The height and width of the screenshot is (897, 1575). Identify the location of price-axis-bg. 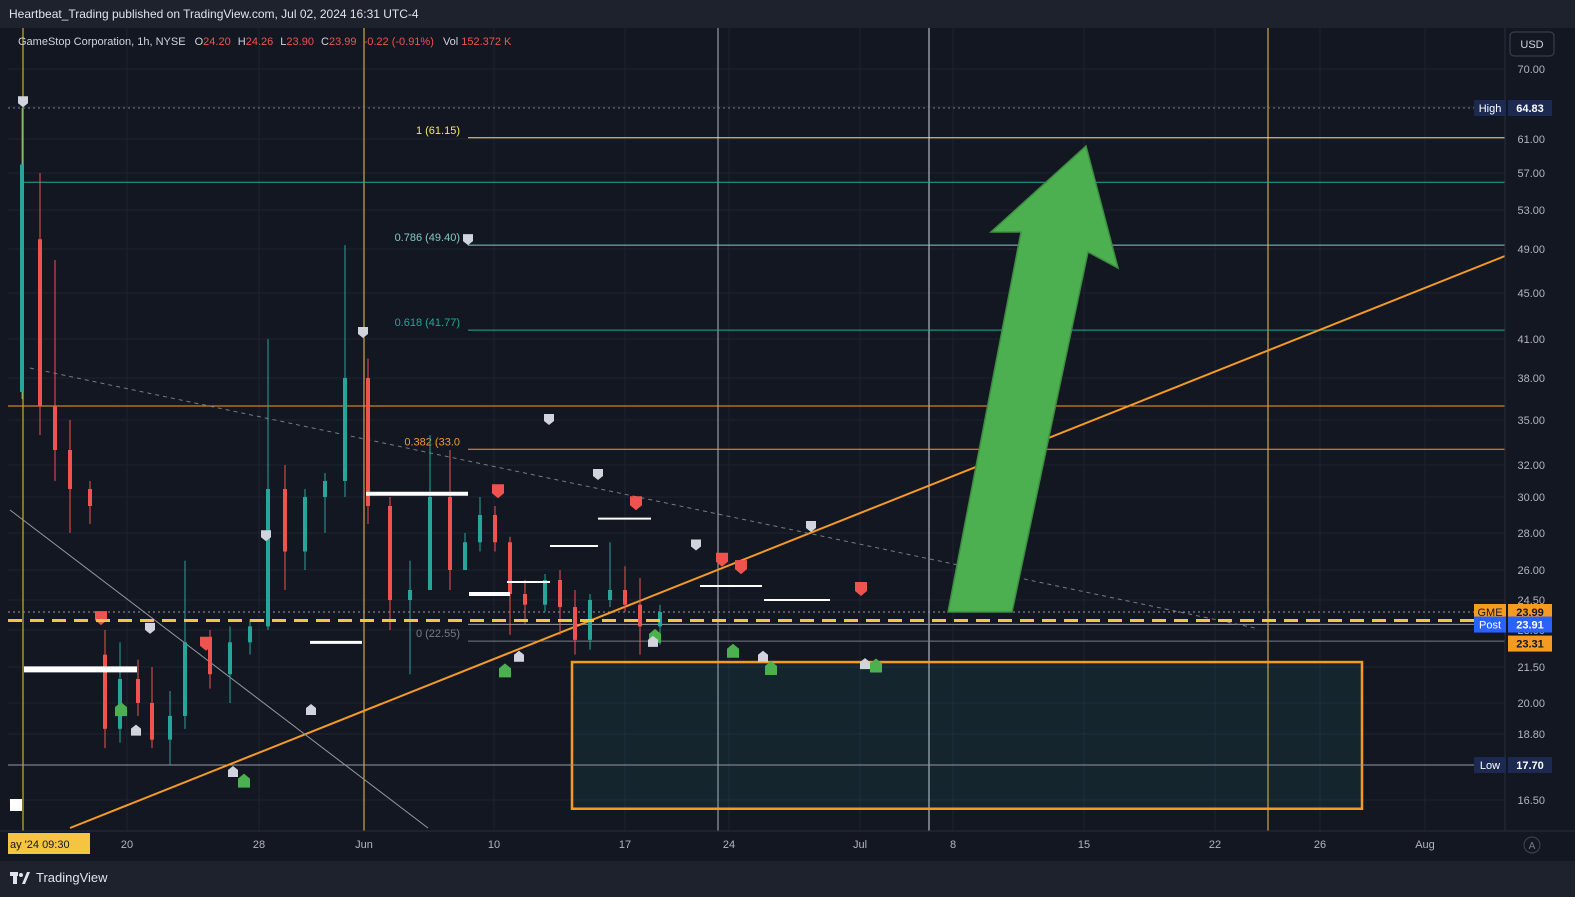
(1540, 444).